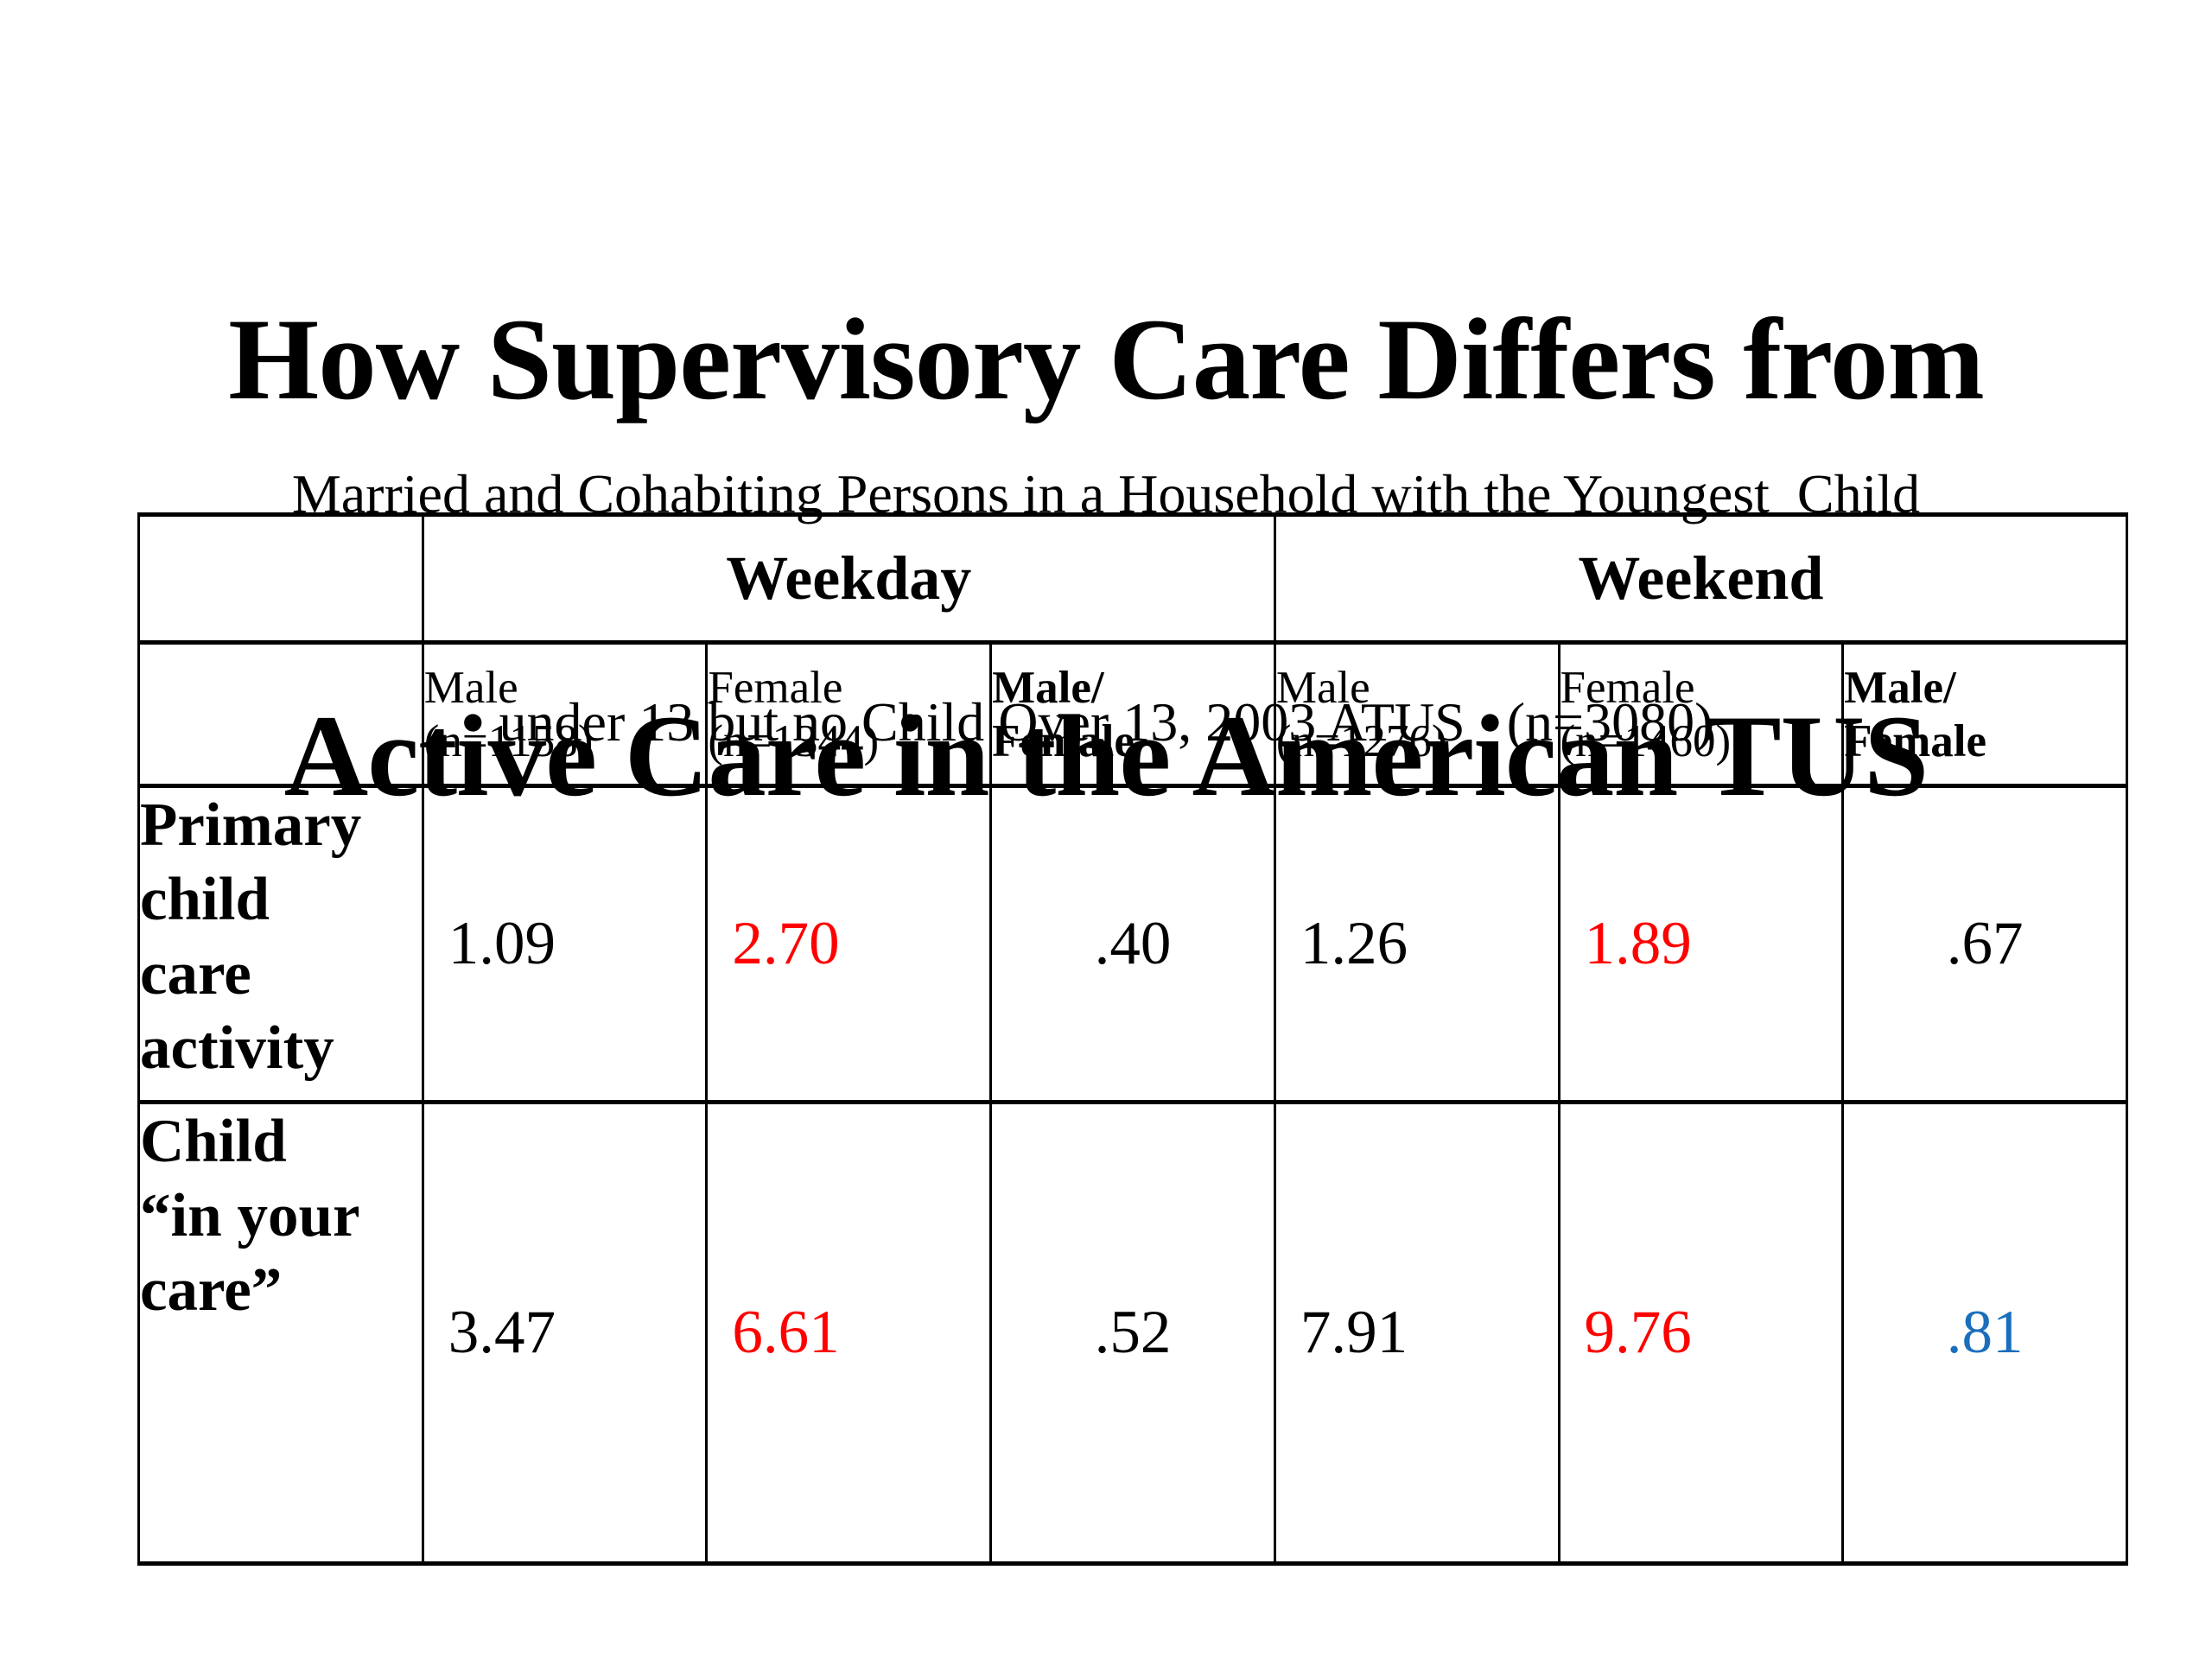 This screenshot has width=2212, height=1659. What do you see at coordinates (849, 944) in the screenshot?
I see `value-cell: 2.70` at bounding box center [849, 944].